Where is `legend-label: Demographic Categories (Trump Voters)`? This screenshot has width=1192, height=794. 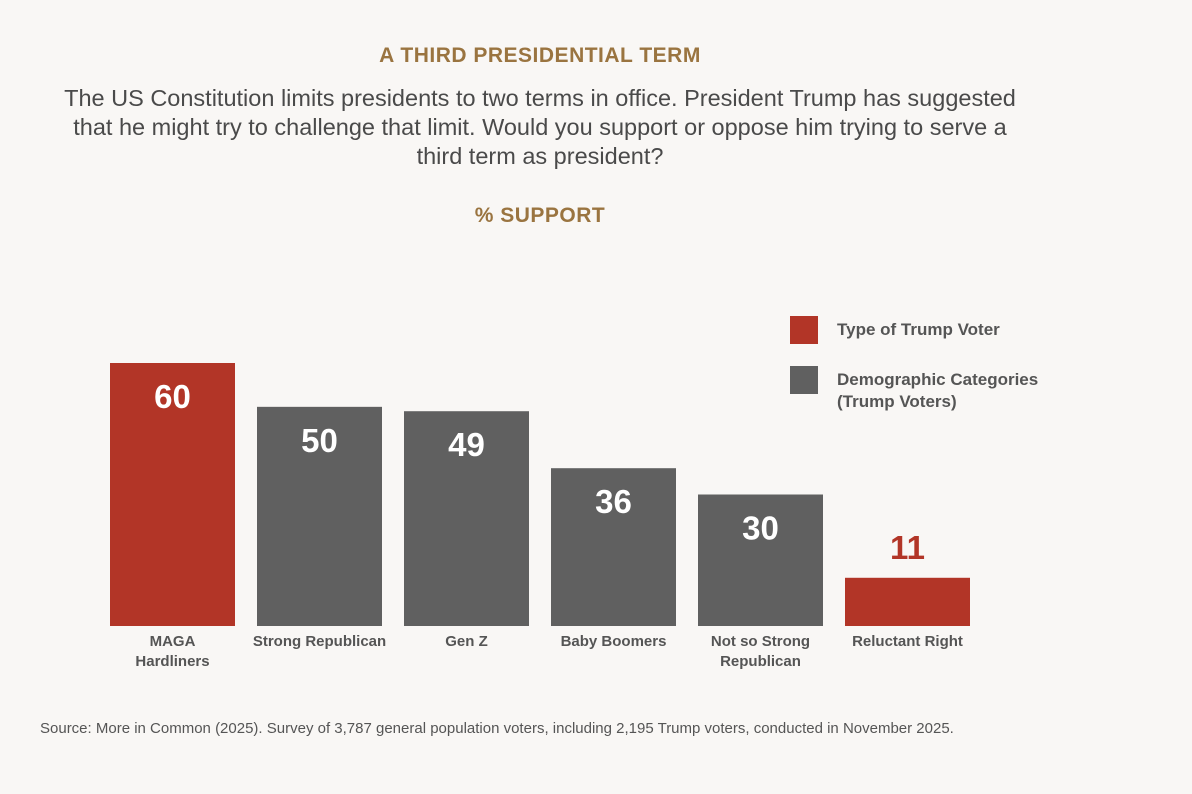 legend-label: Demographic Categories (Trump Voters) is located at coordinates (938, 390).